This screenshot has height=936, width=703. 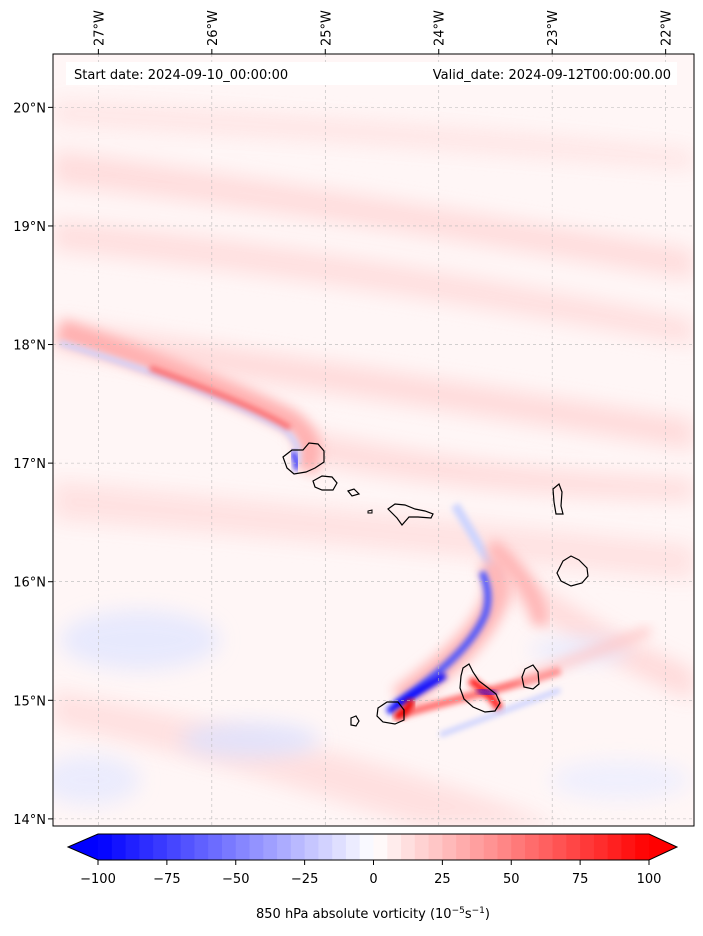 What do you see at coordinates (29, 701) in the screenshot?
I see `lat-tick-label: 15°N` at bounding box center [29, 701].